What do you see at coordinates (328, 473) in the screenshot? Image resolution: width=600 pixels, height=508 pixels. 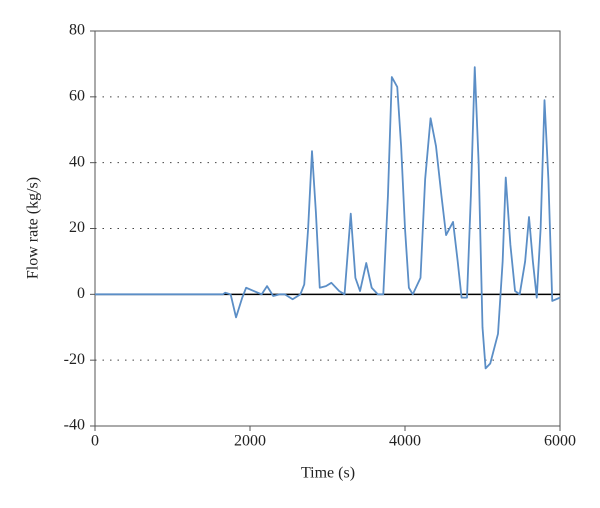 I see `x-axis-label: Time (s)` at bounding box center [328, 473].